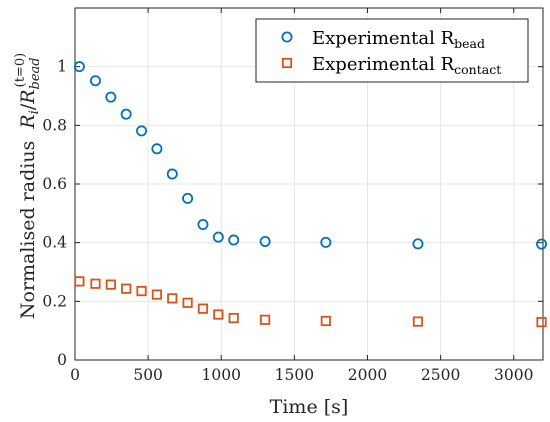  Describe the element at coordinates (469, 43) in the screenshot. I see `legend-label-bead-sub: bead` at that location.